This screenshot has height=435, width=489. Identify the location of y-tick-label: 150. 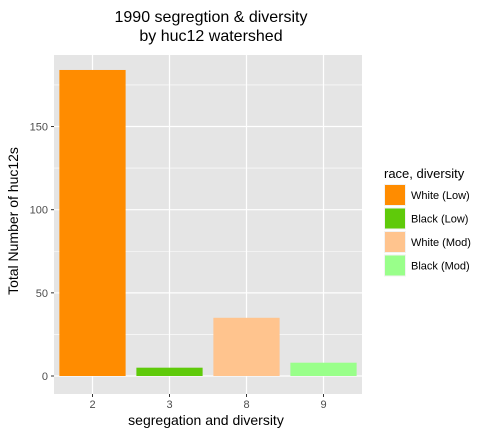
(39, 128).